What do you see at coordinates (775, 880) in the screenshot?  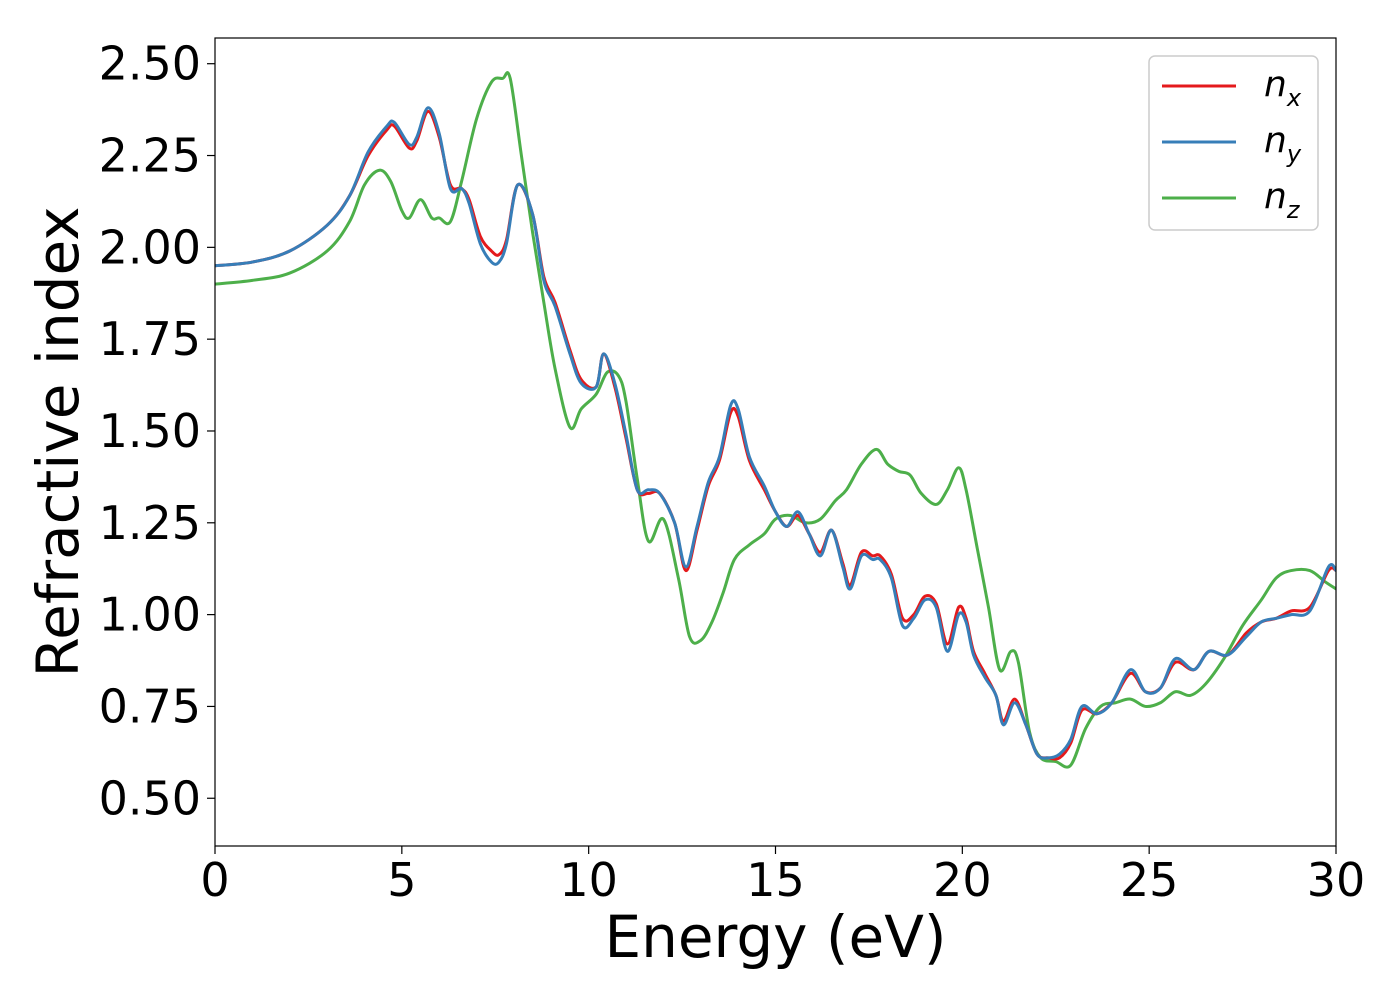 I see `x-tick-label: 15` at bounding box center [775, 880].